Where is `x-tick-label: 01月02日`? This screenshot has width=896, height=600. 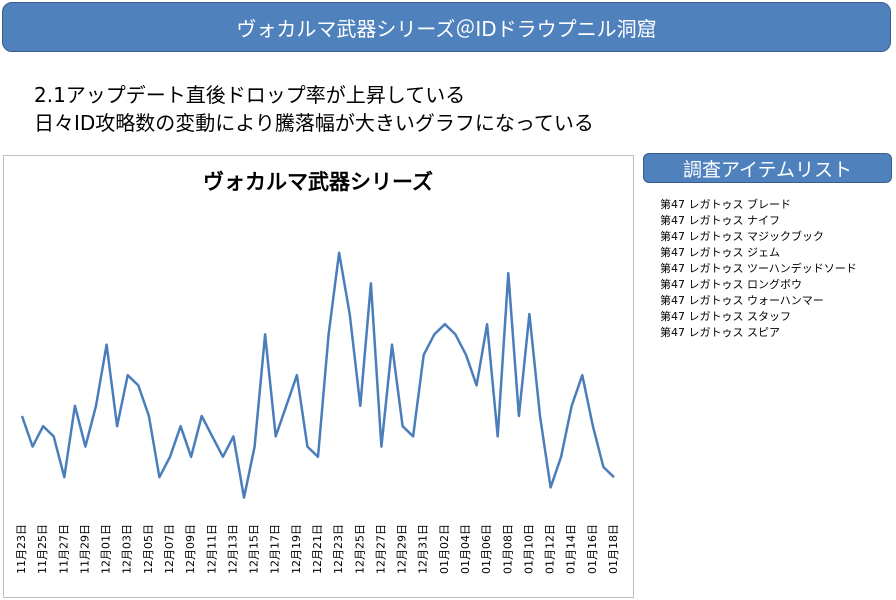 x-tick-label: 01月02日 is located at coordinates (444, 549).